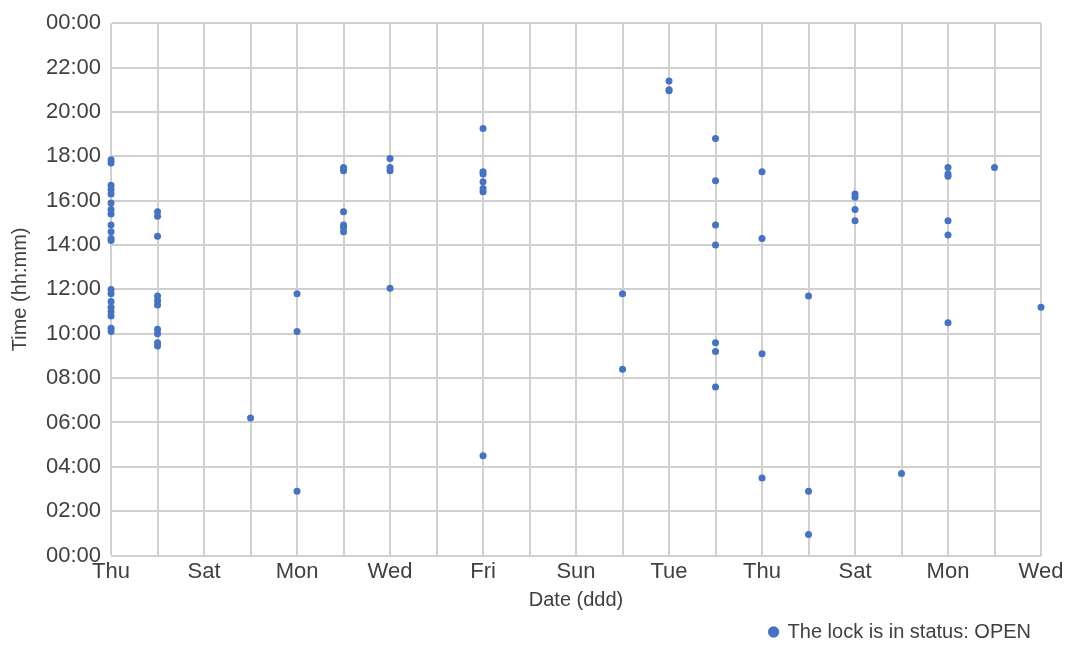  Describe the element at coordinates (483, 570) in the screenshot. I see `x-tick-label: Fri` at that location.